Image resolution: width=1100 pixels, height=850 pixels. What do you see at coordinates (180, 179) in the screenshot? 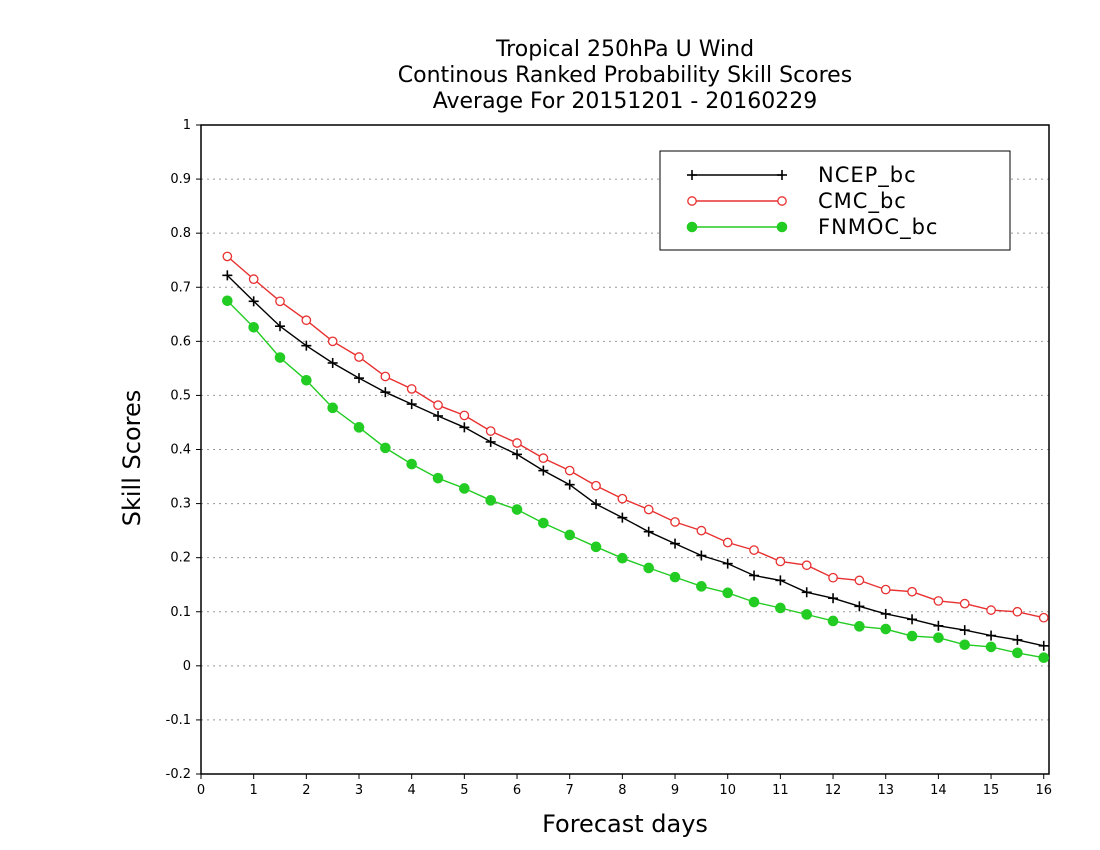
I see `y-tick-label: 0.9` at bounding box center [180, 179].